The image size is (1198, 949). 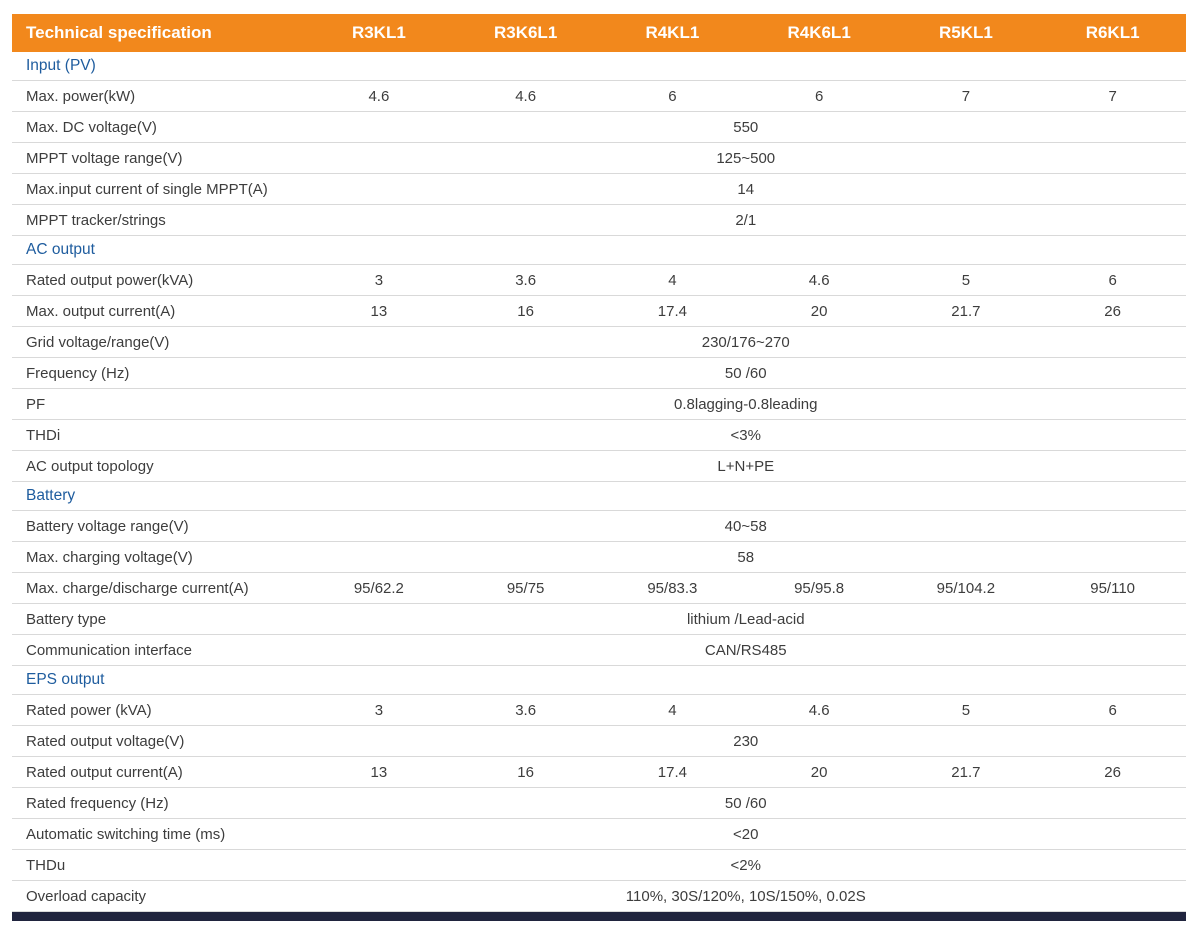 What do you see at coordinates (525, 280) in the screenshot?
I see `spec-value-rated-output-power-kva-r3k6l1: 3.6` at bounding box center [525, 280].